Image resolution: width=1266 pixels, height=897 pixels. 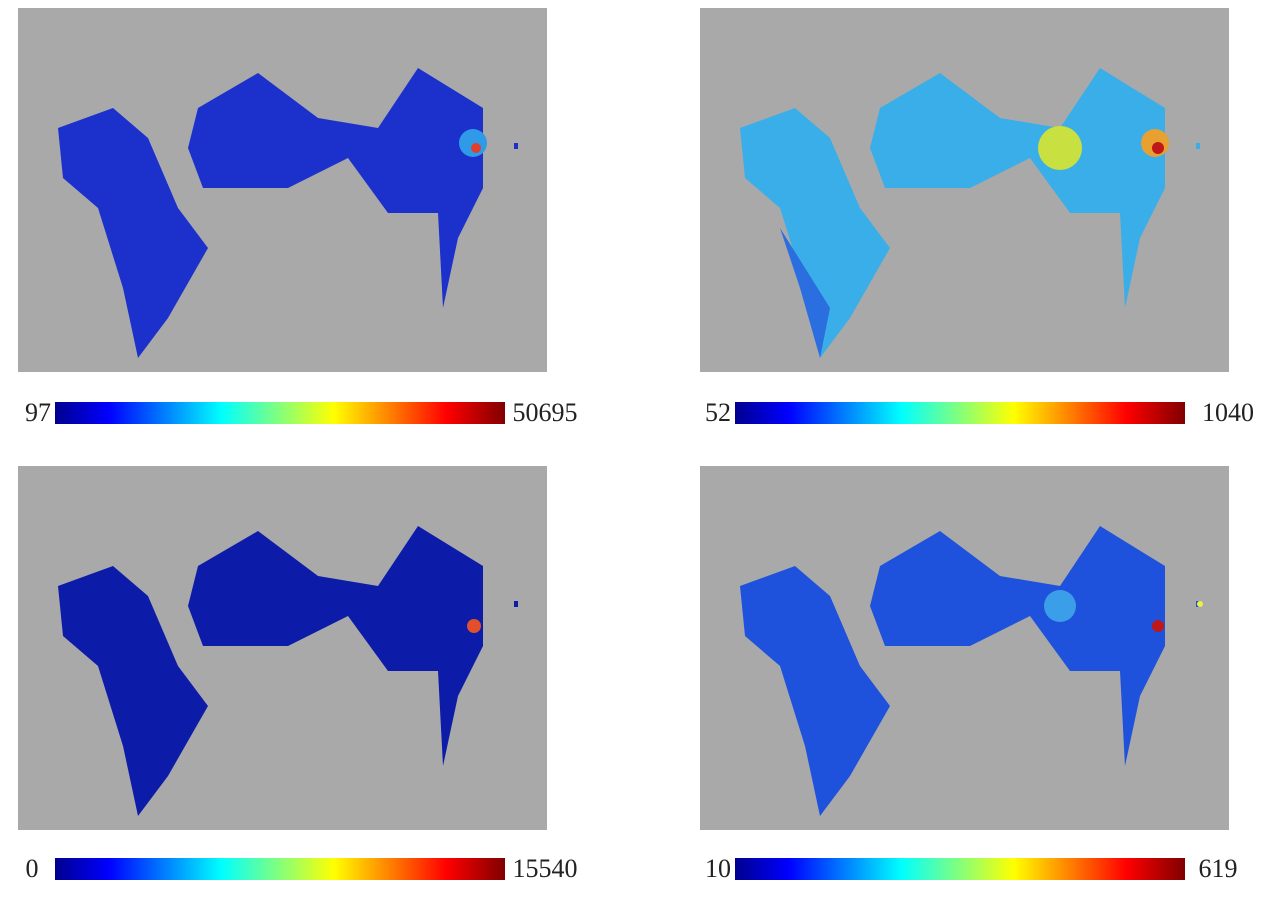 I want to click on colorbar-max: 50695, so click(x=545, y=412).